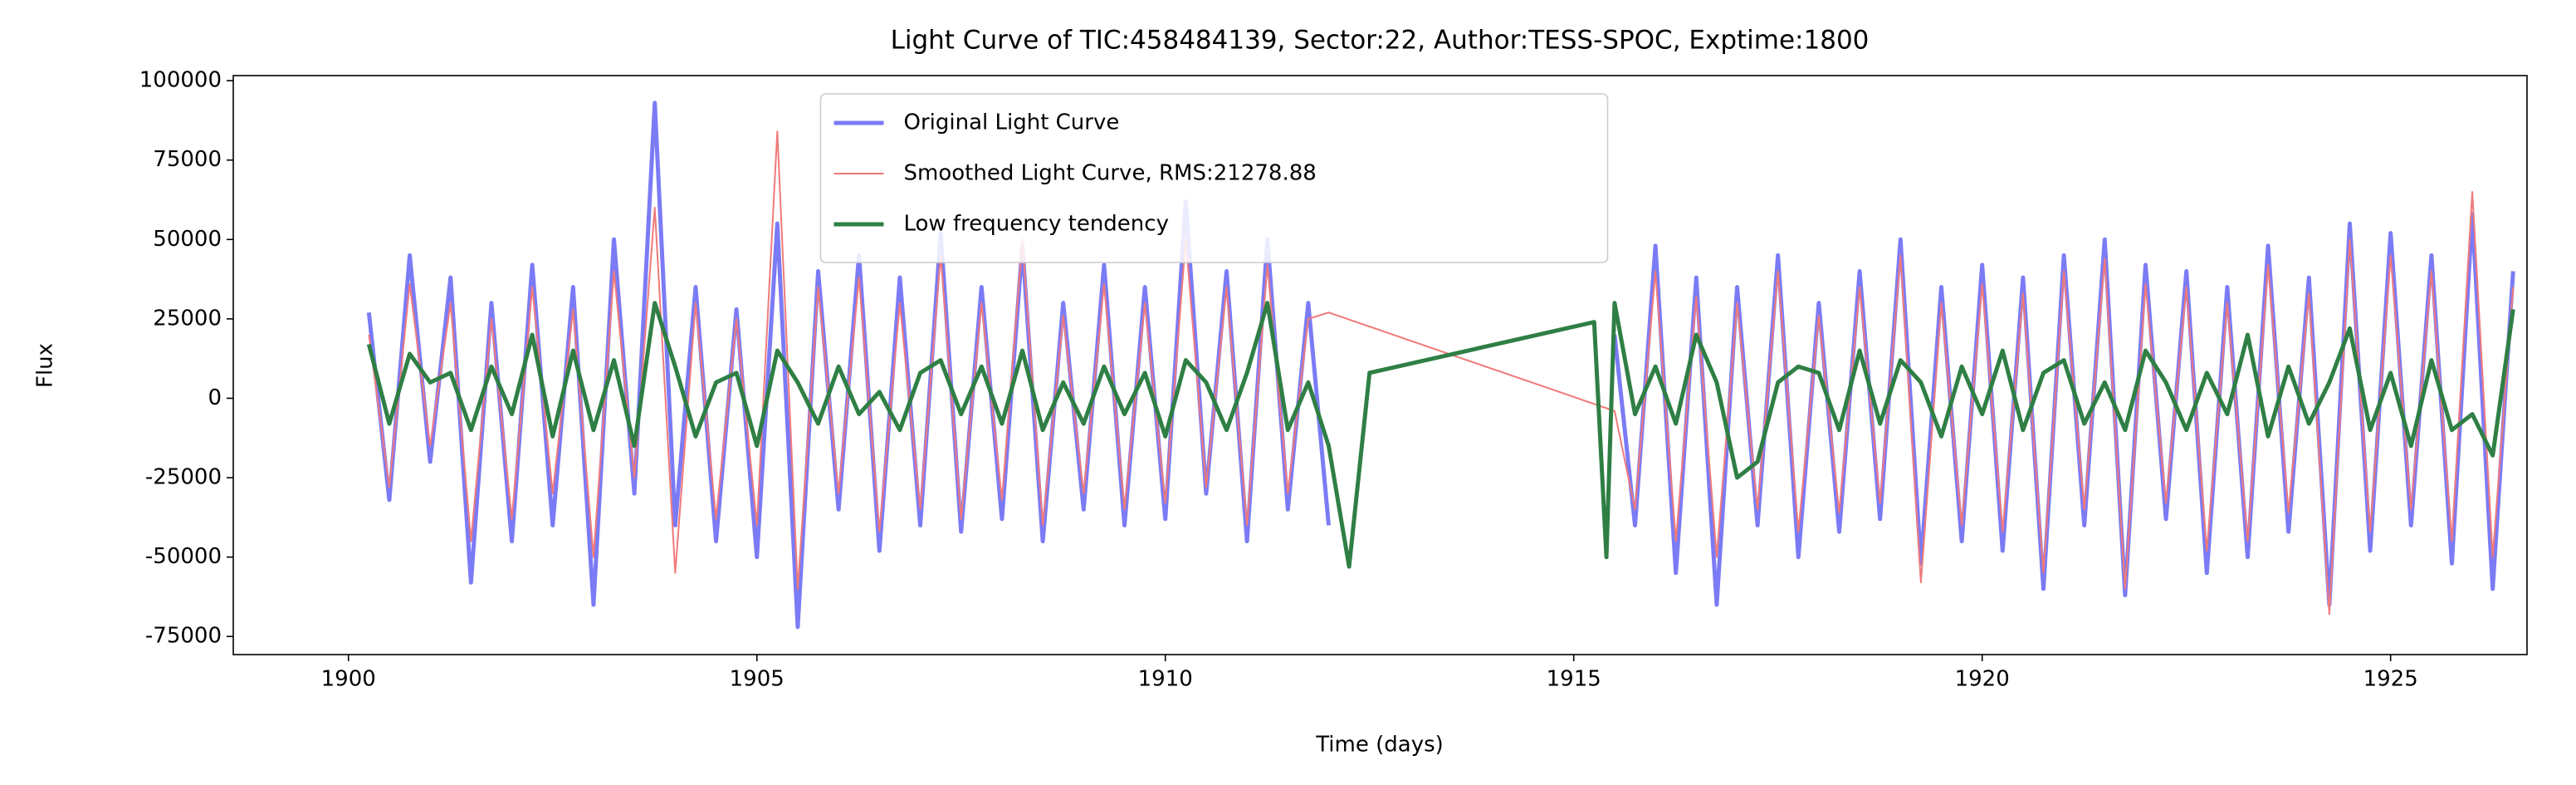 Image resolution: width=2576 pixels, height=785 pixels. What do you see at coordinates (1574, 679) in the screenshot?
I see `x-tick-label: 1915` at bounding box center [1574, 679].